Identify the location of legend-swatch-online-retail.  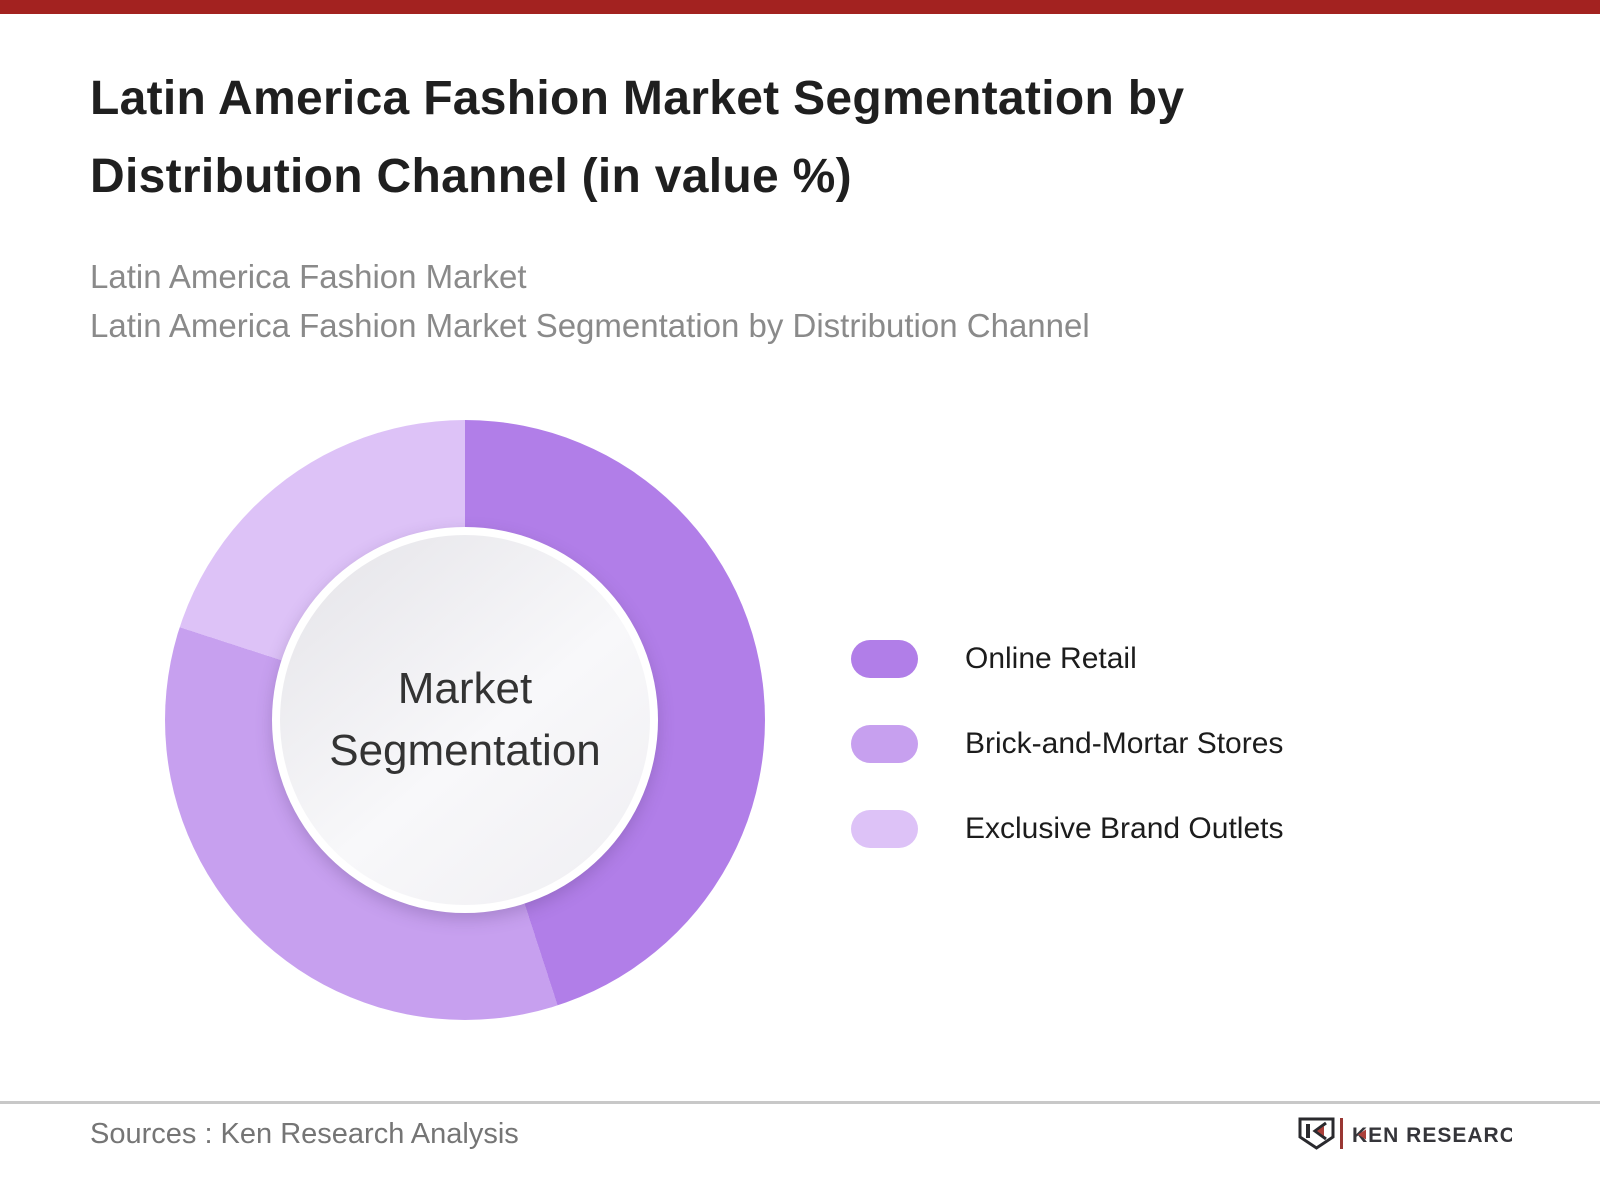
(884, 659).